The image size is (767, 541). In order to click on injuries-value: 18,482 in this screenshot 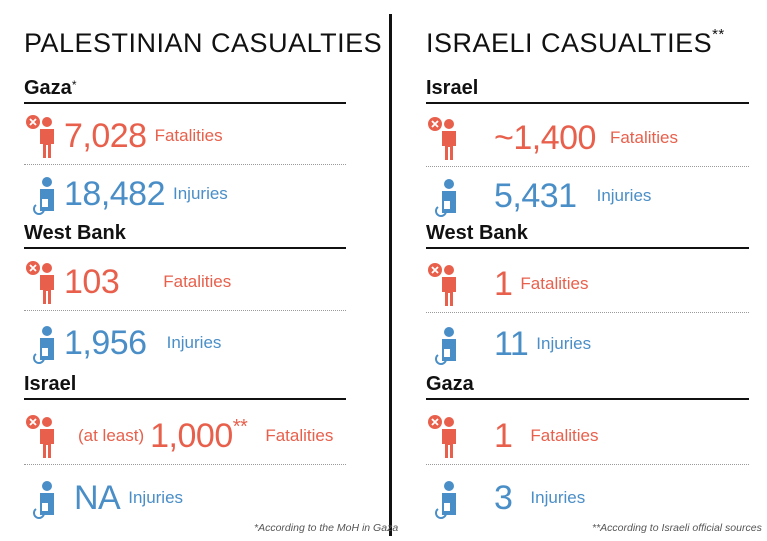, I will do `click(115, 194)`.